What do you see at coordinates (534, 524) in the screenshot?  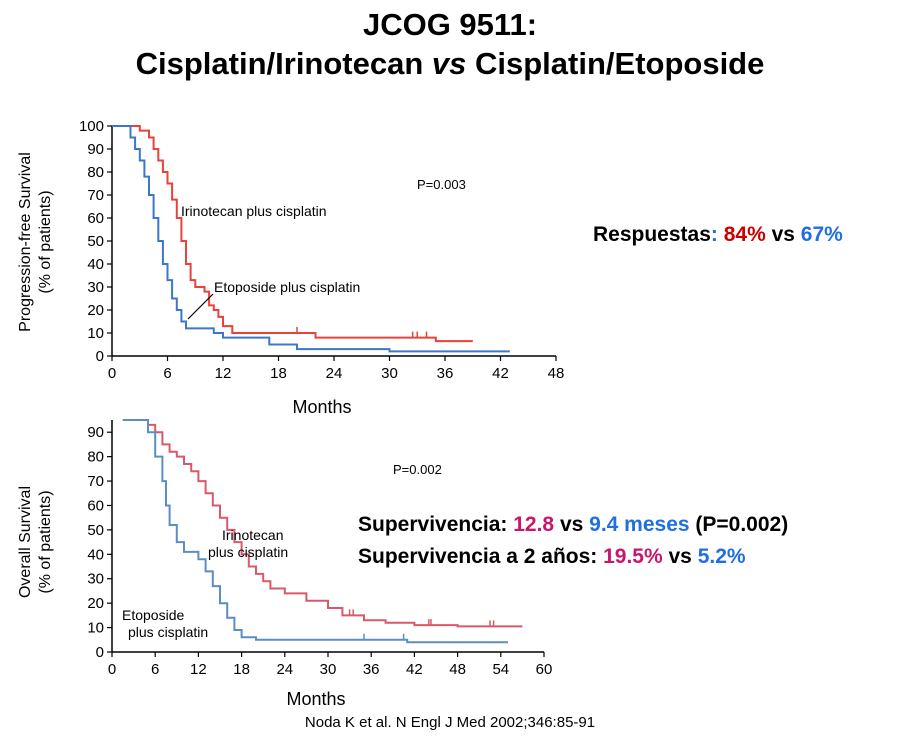 I see `supervivencia-irinotecan-value: 12.8` at bounding box center [534, 524].